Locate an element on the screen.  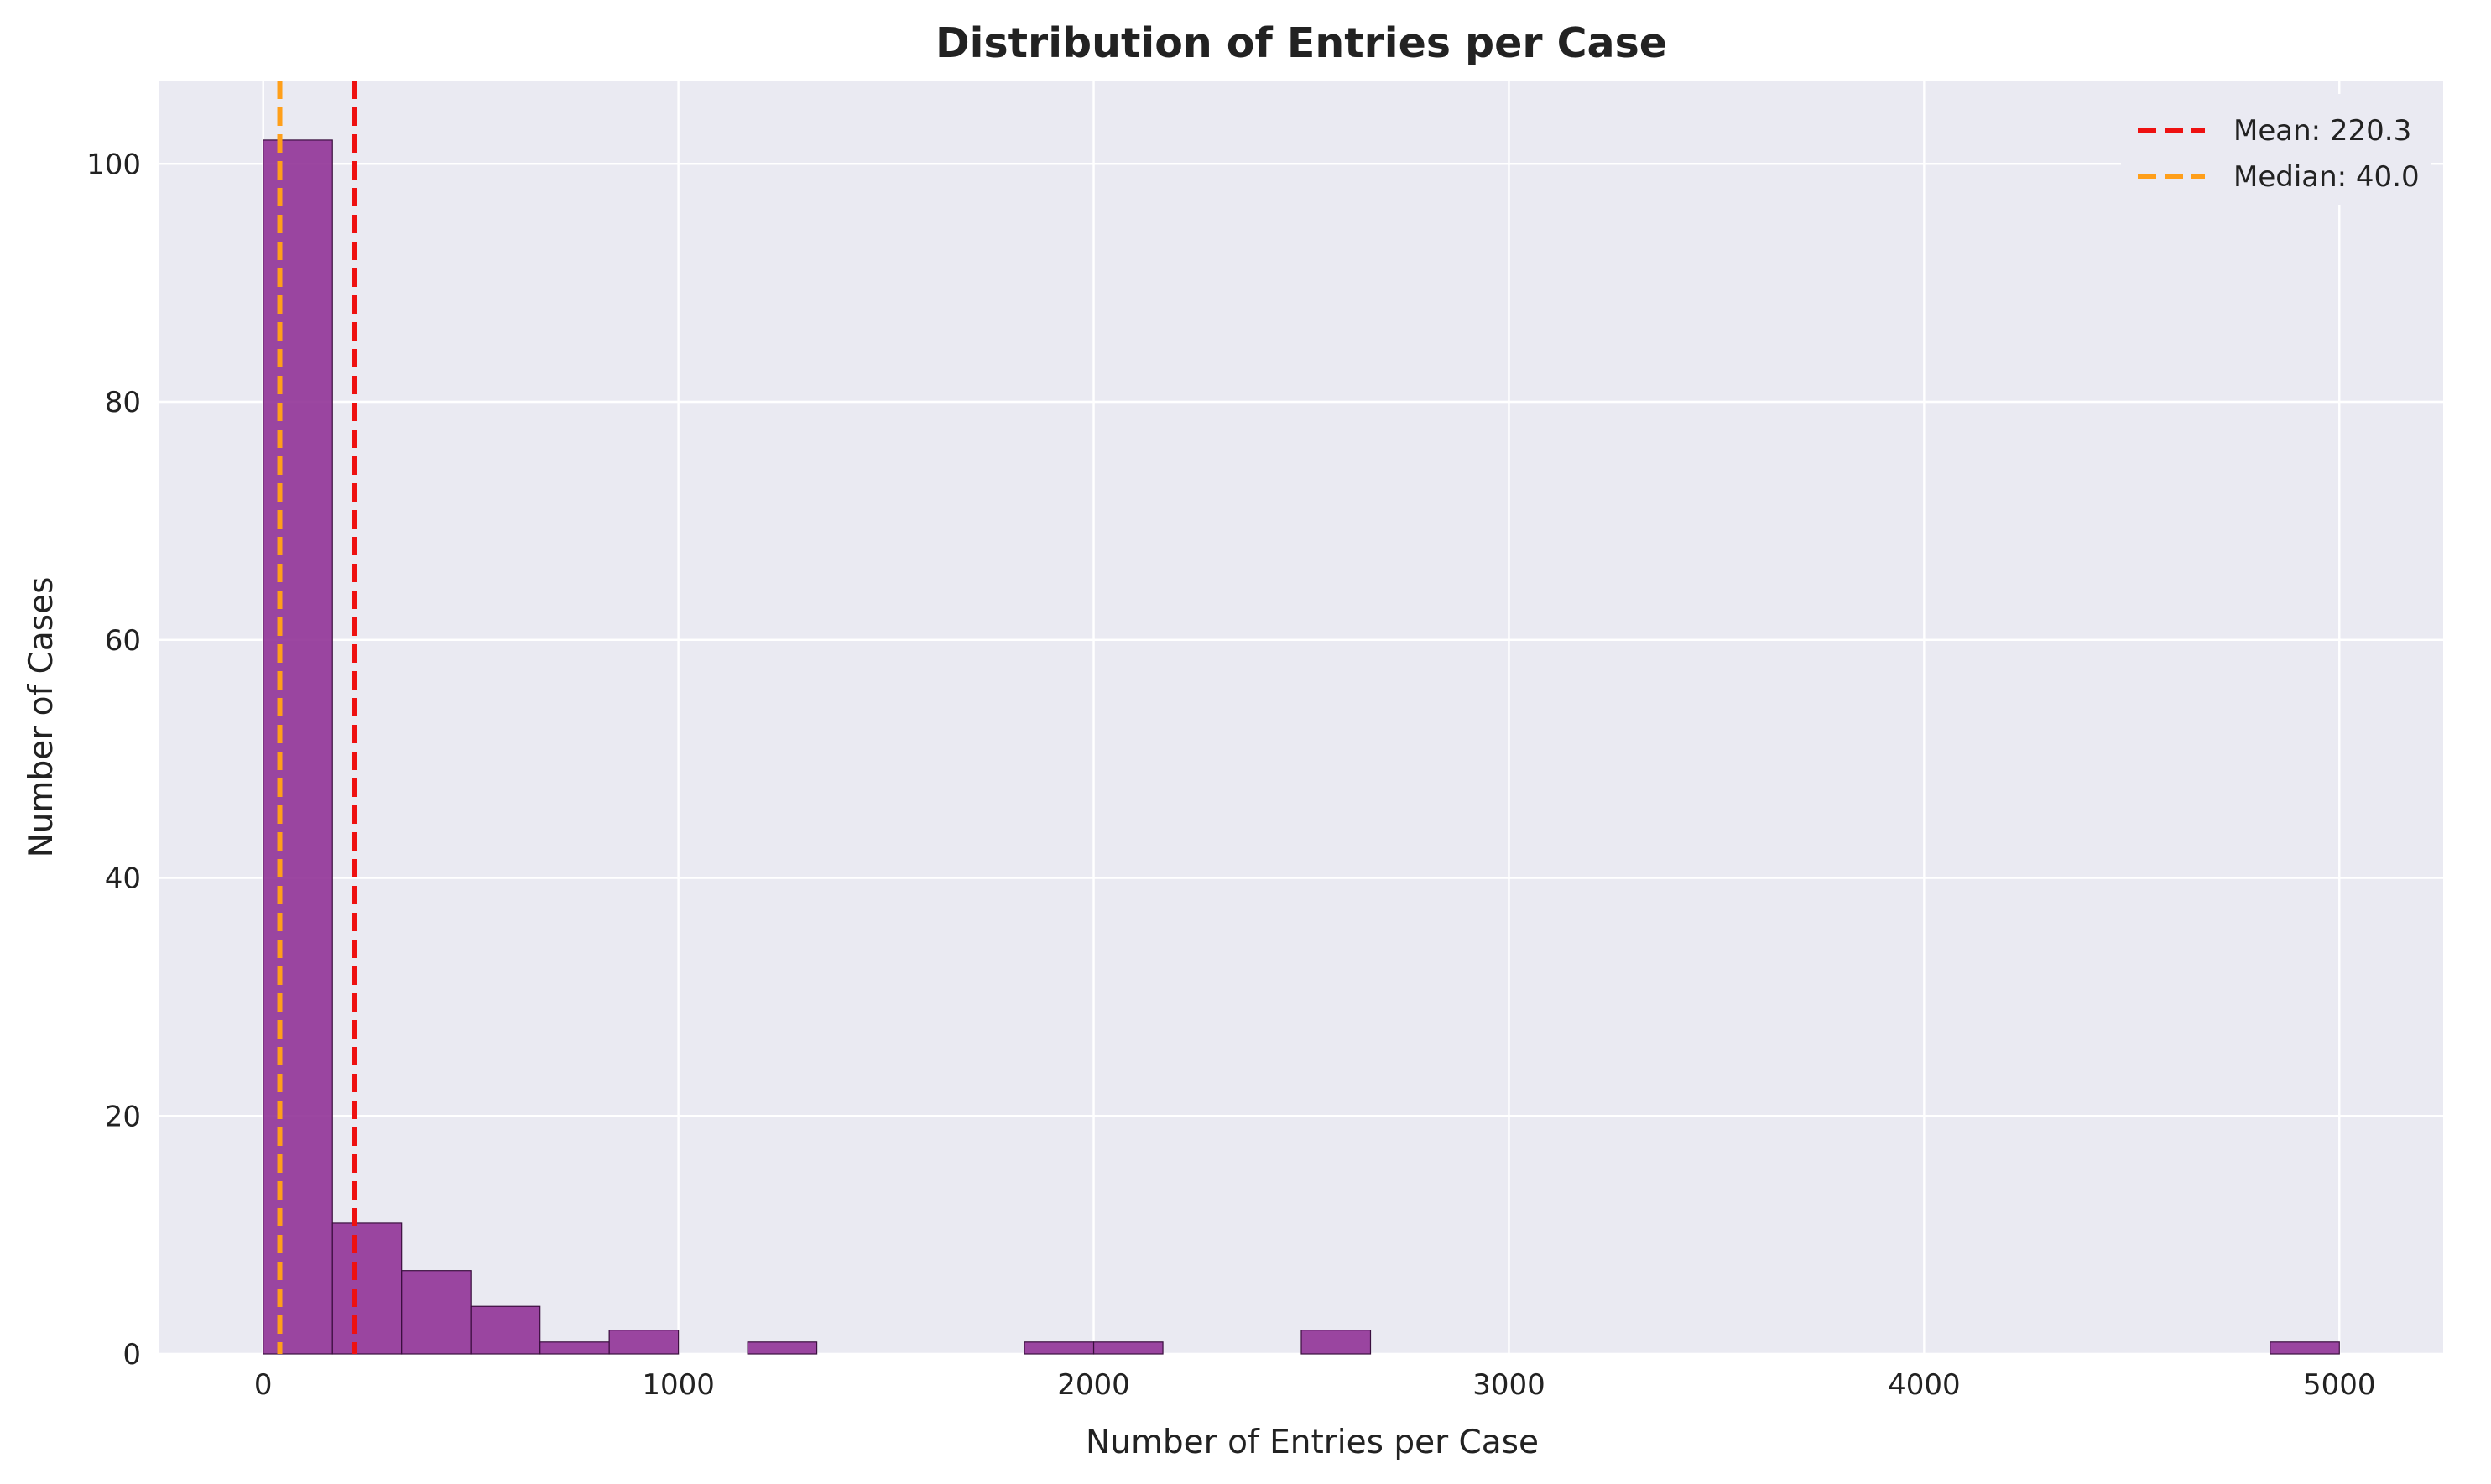
x-tick-label: 4000 is located at coordinates (1924, 1385).